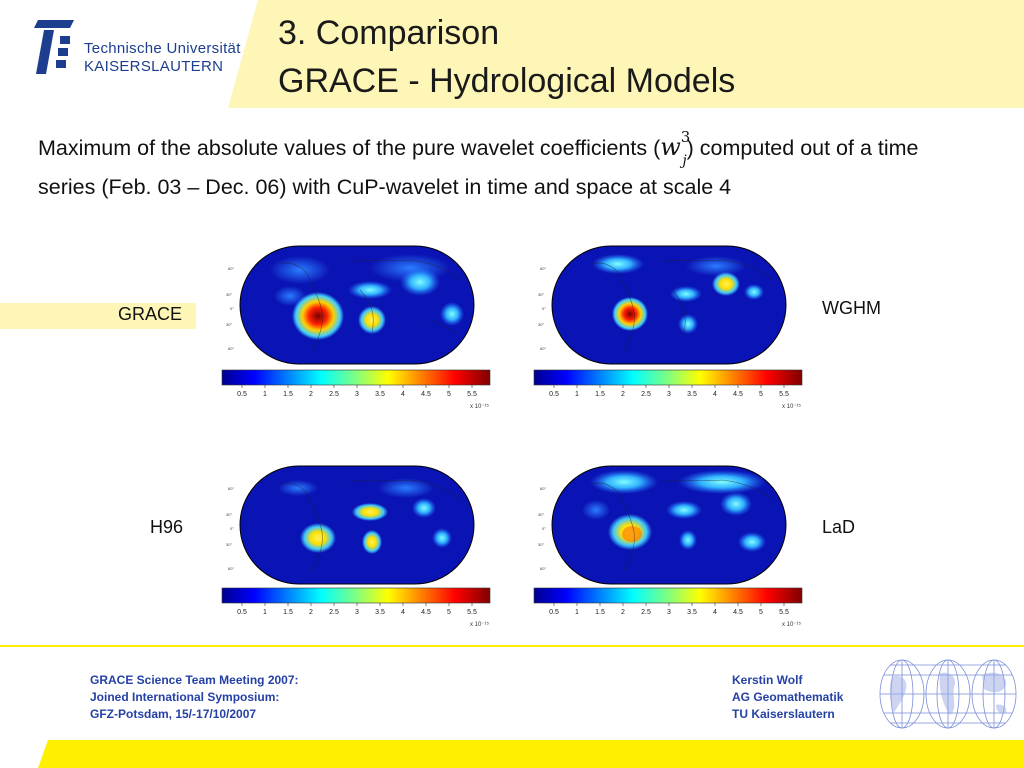 This screenshot has height=768, width=1024. Describe the element at coordinates (662, 525) in the screenshot. I see `map-lad: 60° 30° 0° 30° 60°` at that location.